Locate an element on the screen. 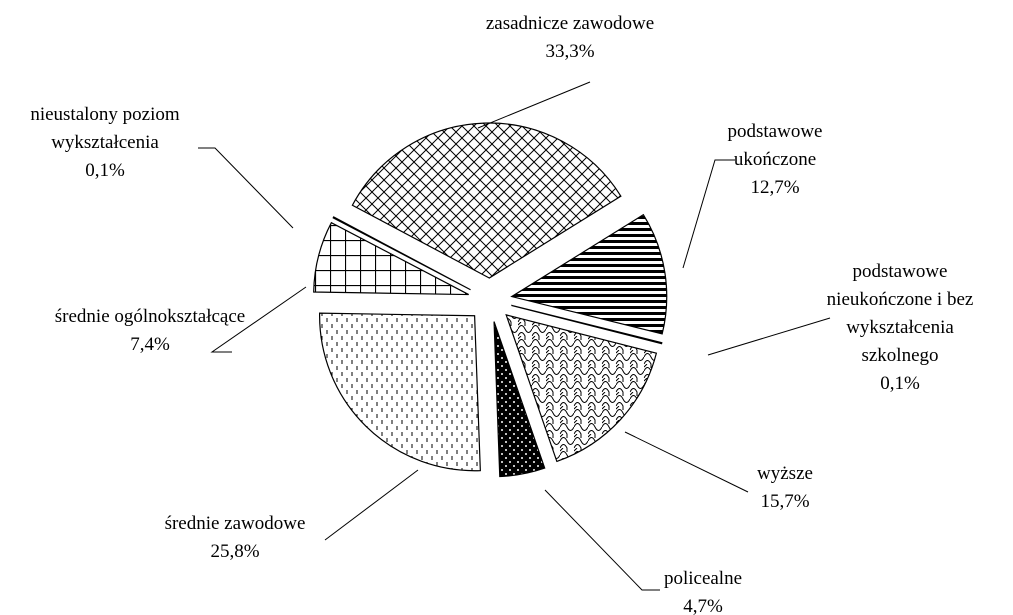  slice-label: podstawowe ukończone 12,7% is located at coordinates (775, 160).